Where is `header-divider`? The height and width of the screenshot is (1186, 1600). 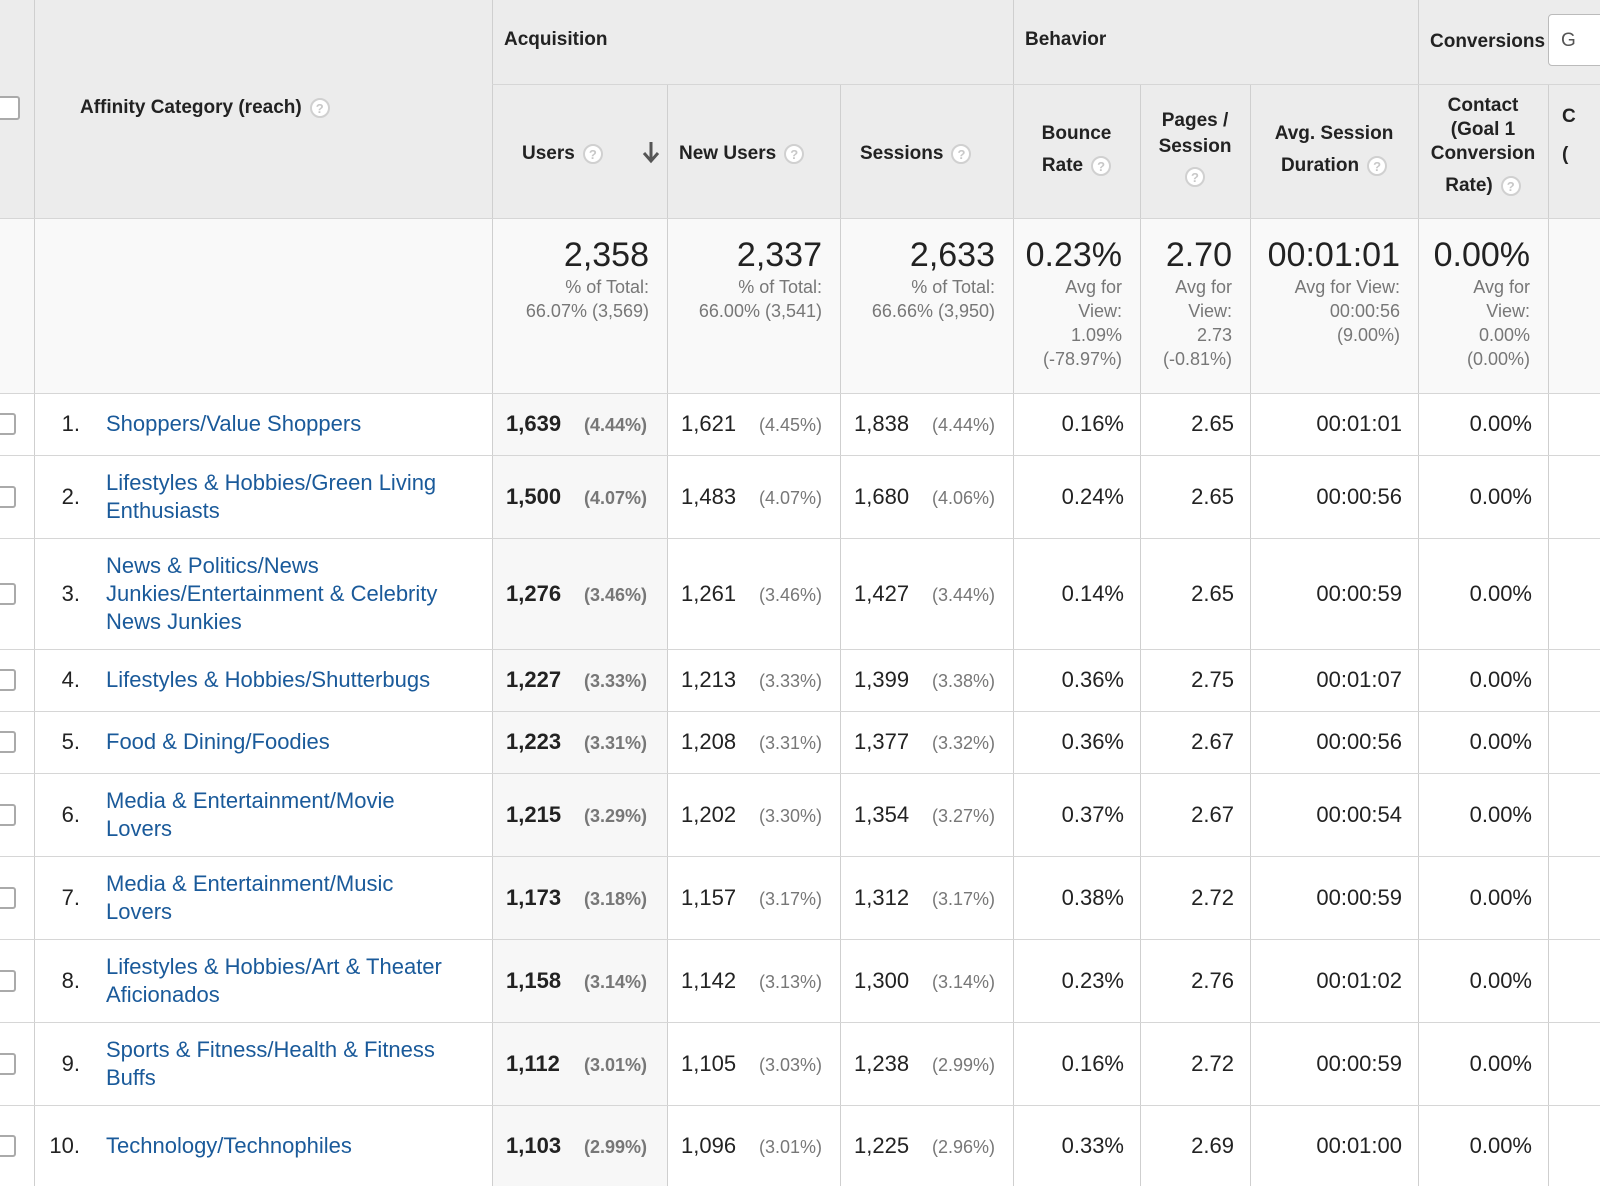
header-divider is located at coordinates (800, 218).